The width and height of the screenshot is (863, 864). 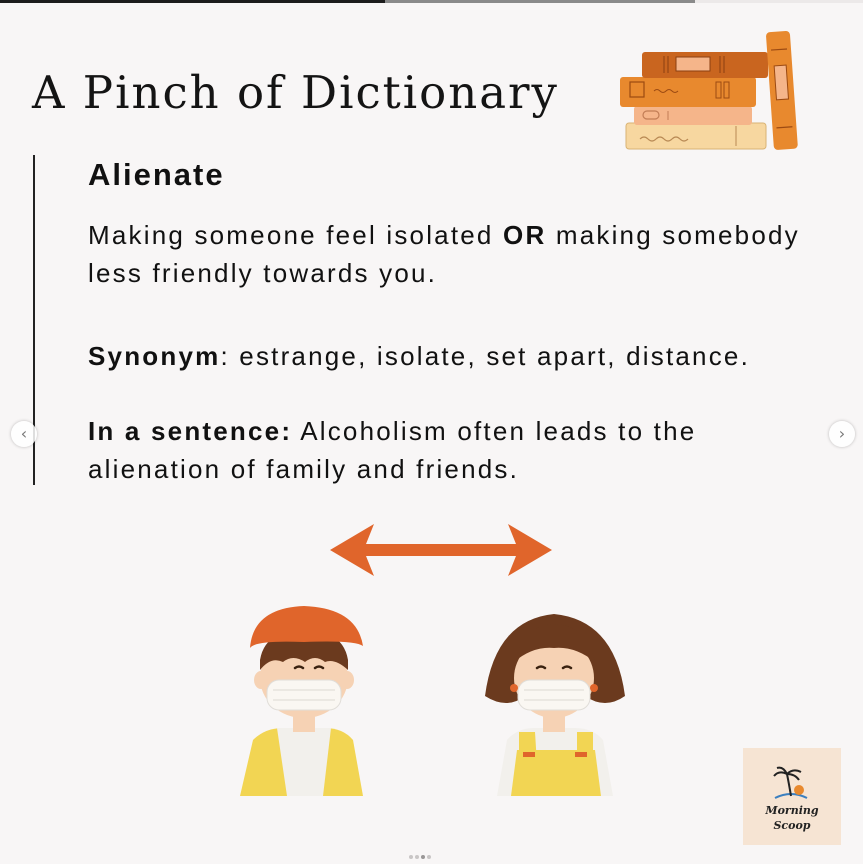 What do you see at coordinates (709, 90) in the screenshot?
I see `books-illustration` at bounding box center [709, 90].